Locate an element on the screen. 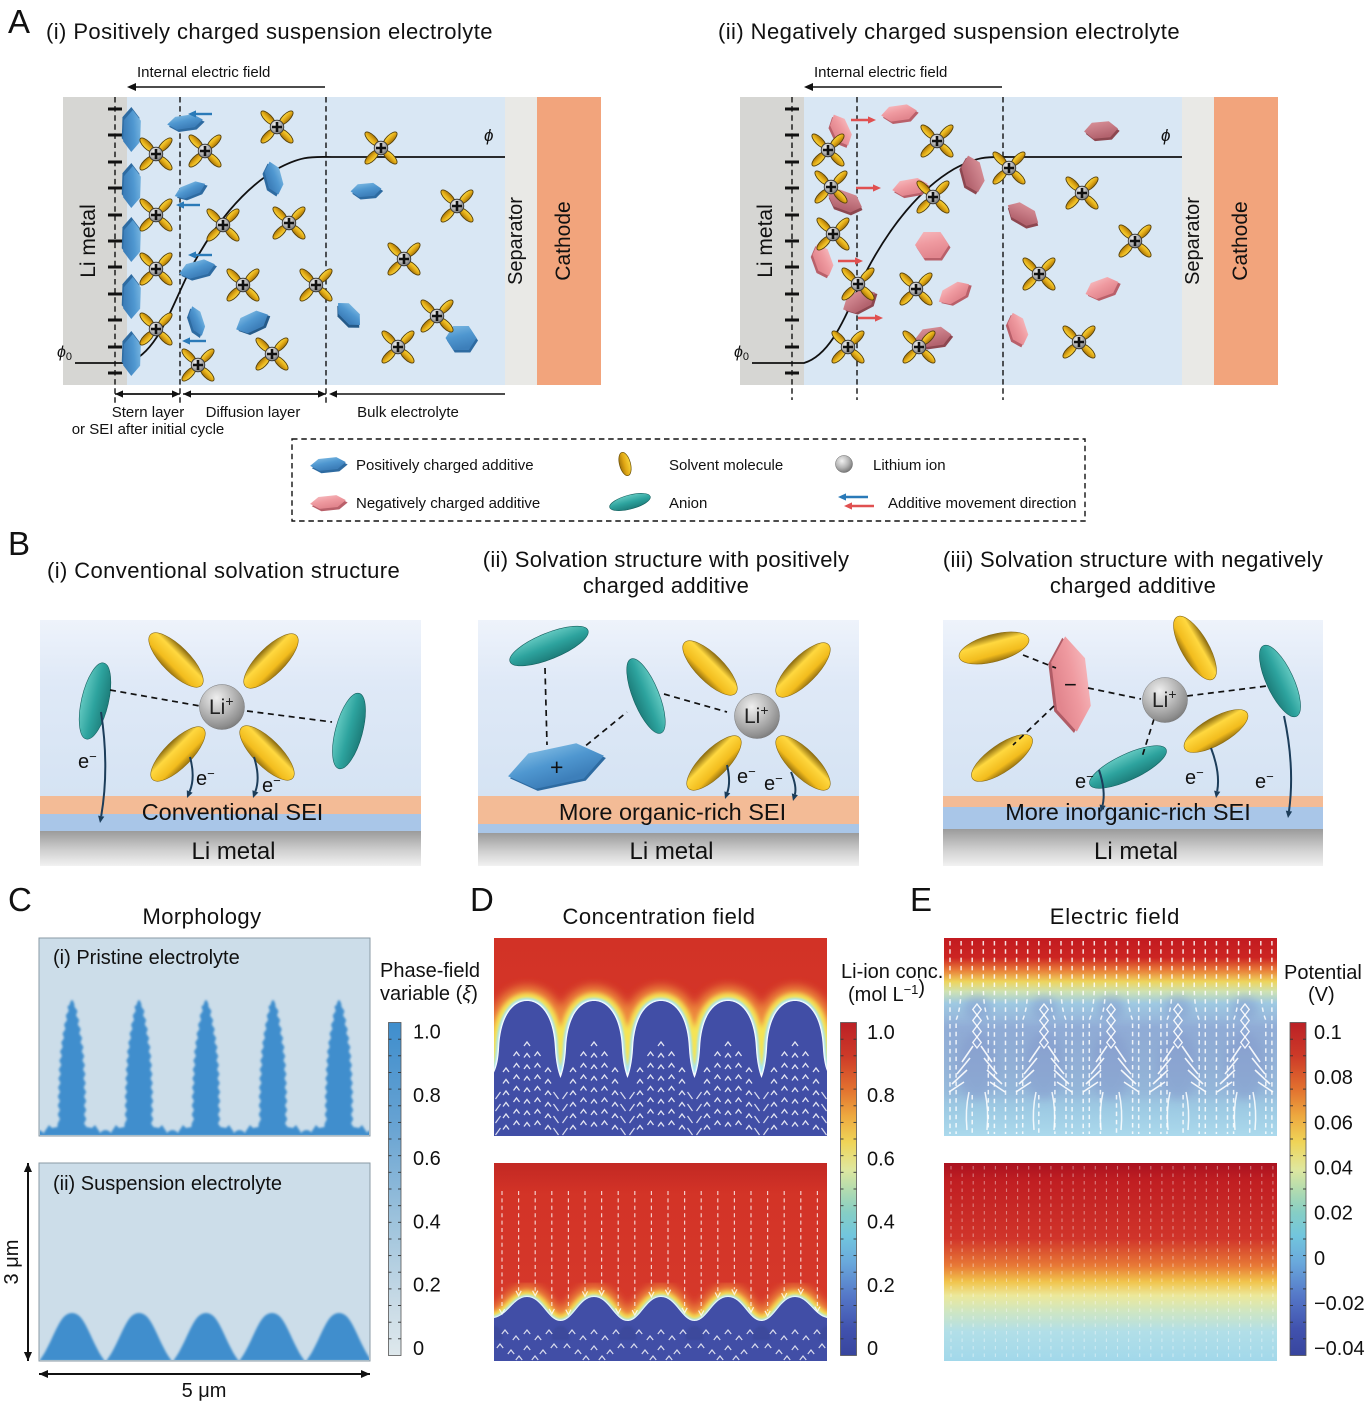 The image size is (1367, 1406). svg-text: (i) Pristine electrolyte is located at coordinates (146, 958).